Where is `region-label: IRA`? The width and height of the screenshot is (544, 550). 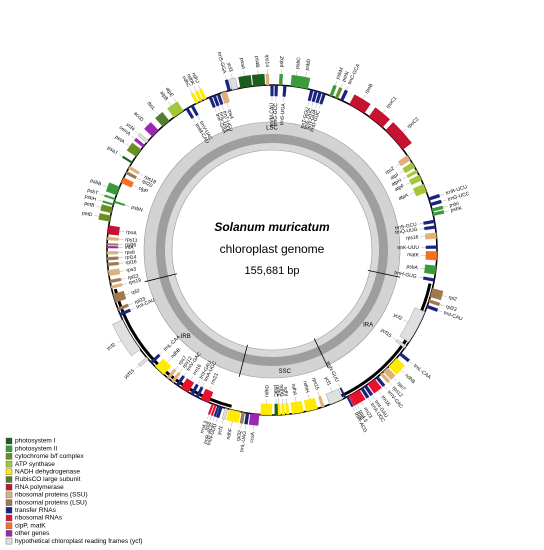
region-label: IRA is located at coordinates (368, 326).